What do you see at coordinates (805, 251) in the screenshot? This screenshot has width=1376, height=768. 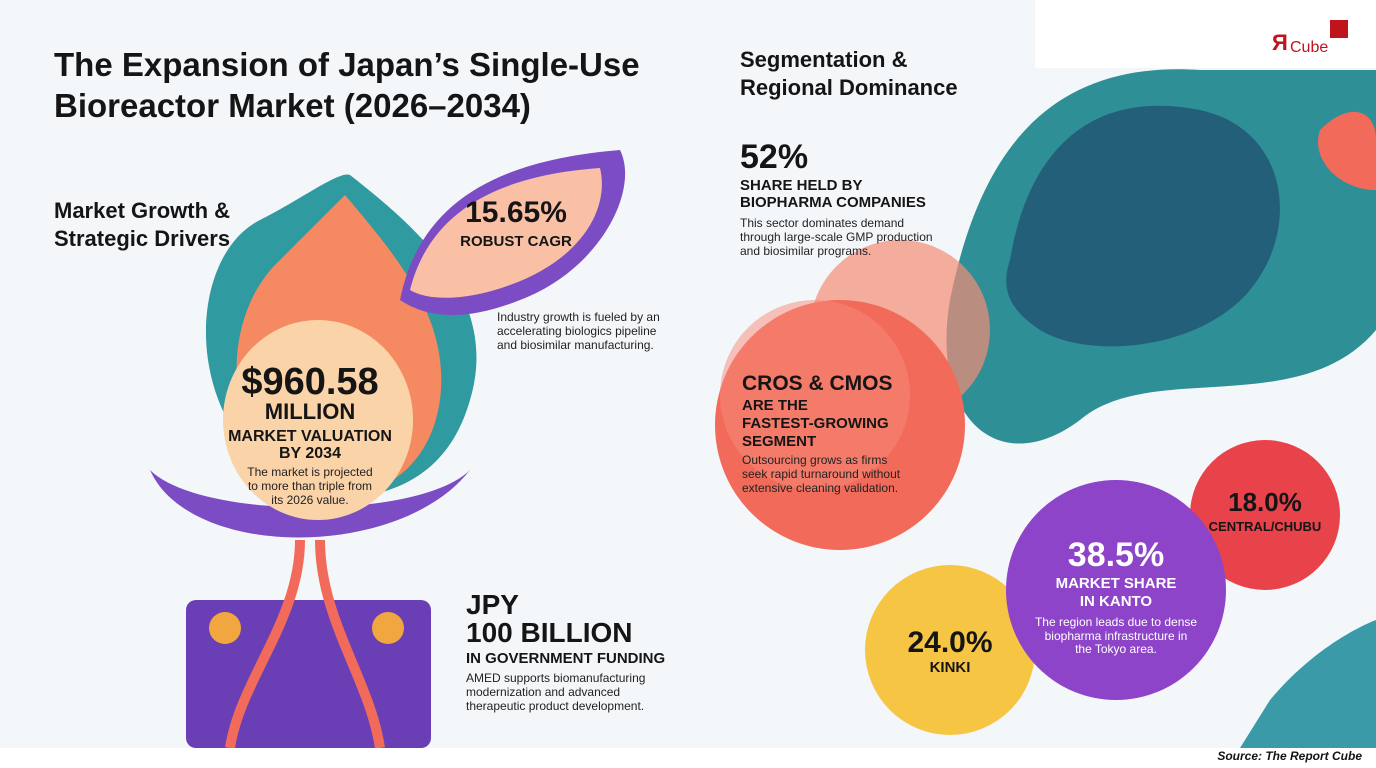 I see `biopharma-note: and biosimilar programs.` at bounding box center [805, 251].